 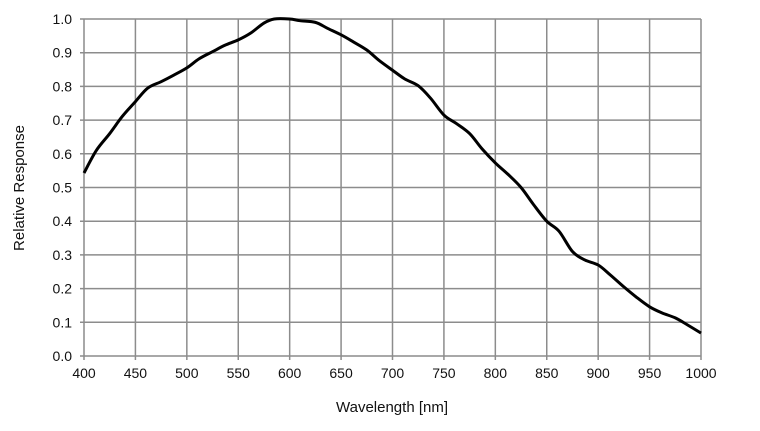 I want to click on y-tick-labels: 0.0 0.1 0.2 0.3 0.4 0.5 0.6 0.7 0.8 0.9 1.0, so click(x=63, y=187).